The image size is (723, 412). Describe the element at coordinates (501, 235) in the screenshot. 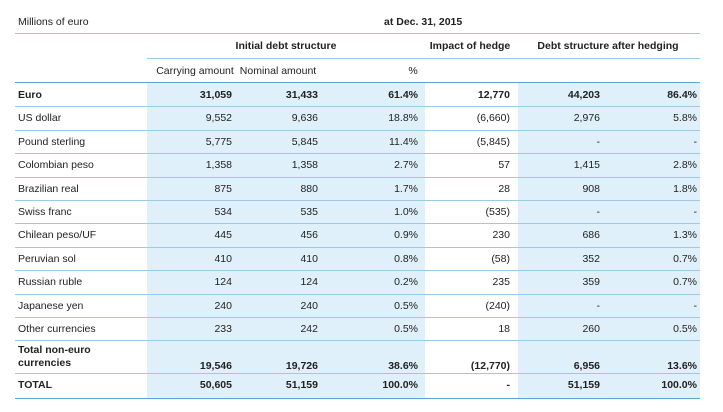

I see `cell: 230` at that location.